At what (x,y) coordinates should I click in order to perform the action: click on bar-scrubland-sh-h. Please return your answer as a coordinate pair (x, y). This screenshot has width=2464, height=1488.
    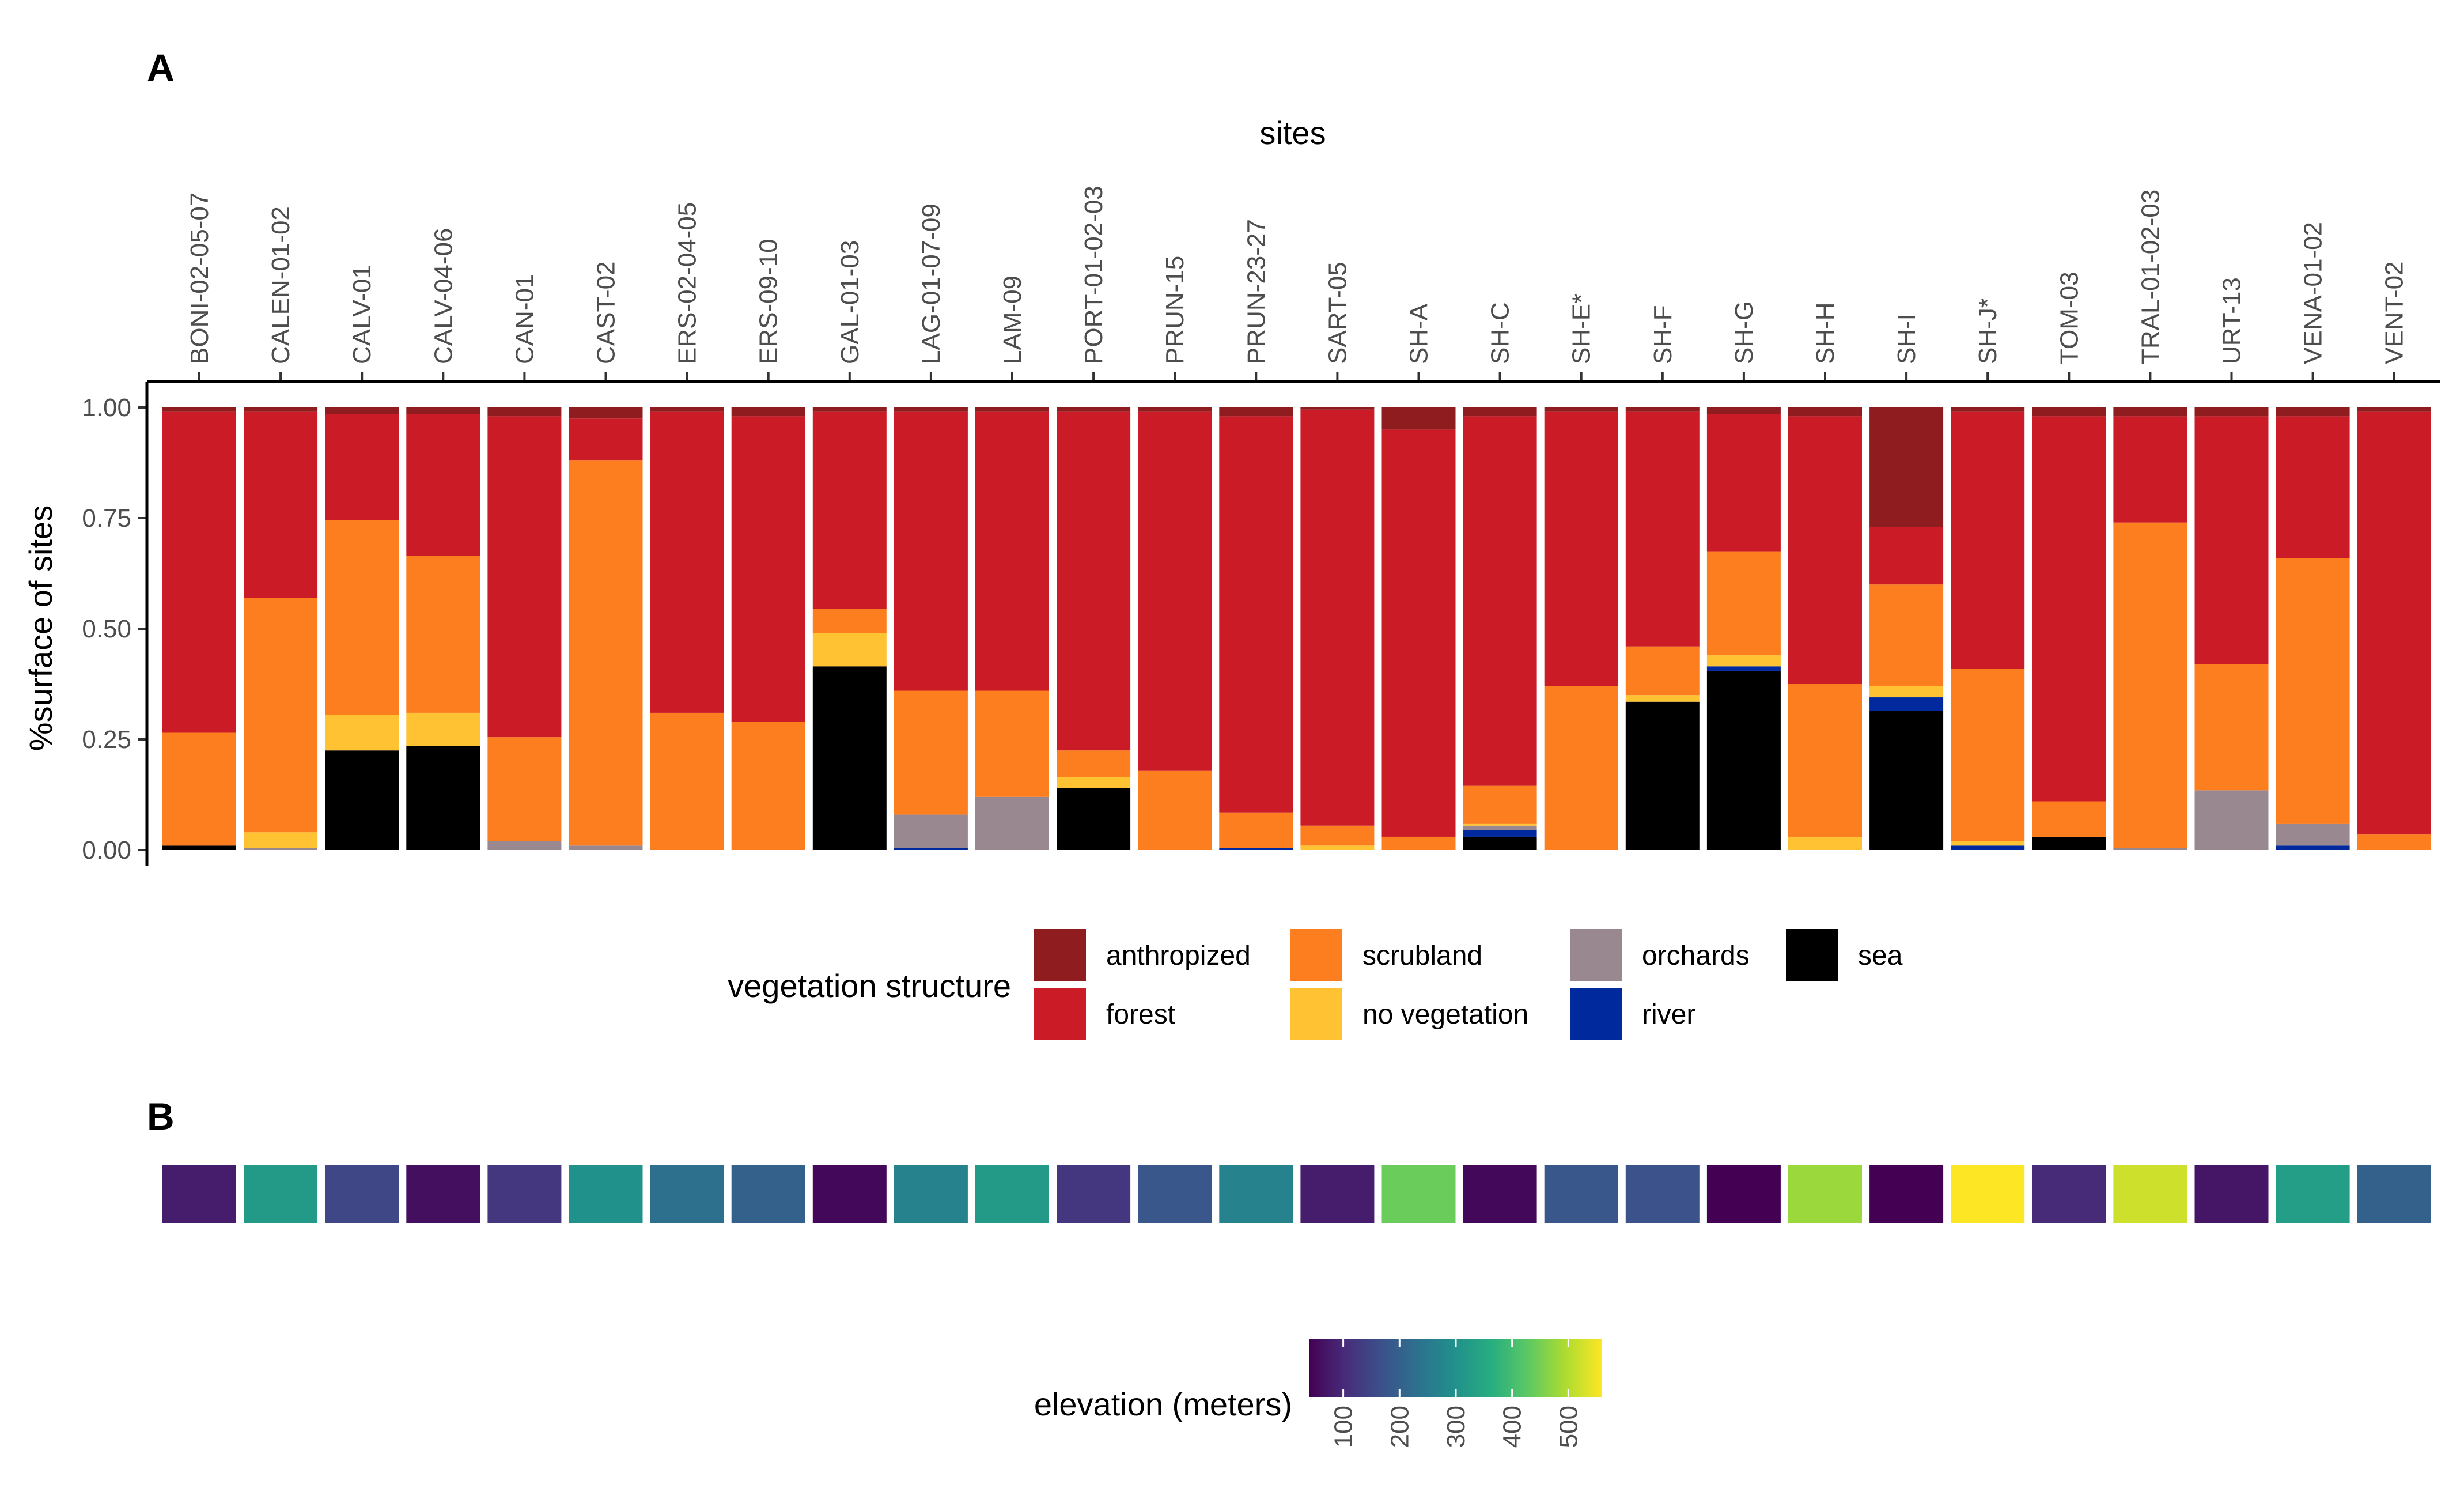
    Looking at the image, I should click on (1825, 760).